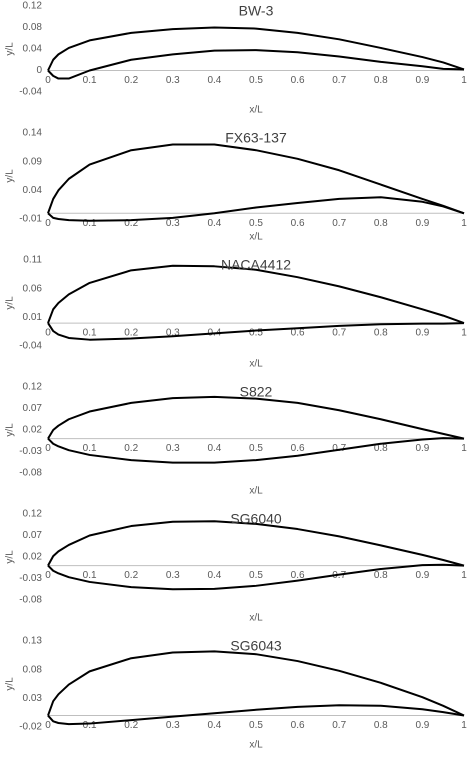 This screenshot has width=474, height=764. Describe the element at coordinates (256, 265) in the screenshot. I see `chart-title: NACA4412` at that location.